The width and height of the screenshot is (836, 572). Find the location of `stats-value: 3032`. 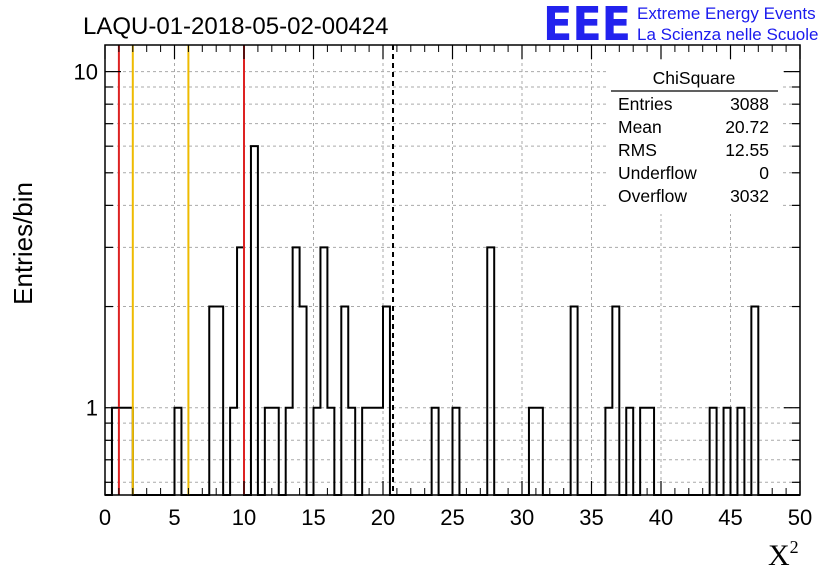

stats-value: 3032 is located at coordinates (749, 196).